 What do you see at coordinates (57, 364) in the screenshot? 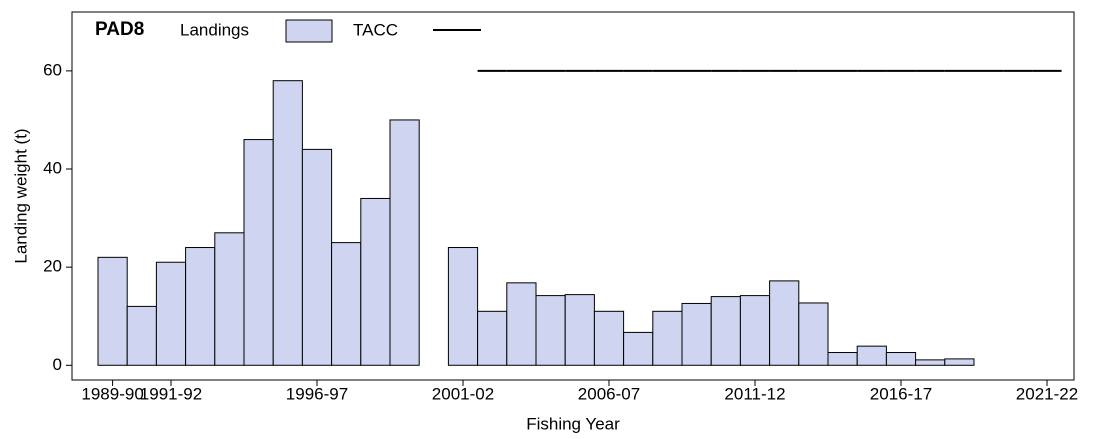
I see `y-tick-label: 0` at bounding box center [57, 364].